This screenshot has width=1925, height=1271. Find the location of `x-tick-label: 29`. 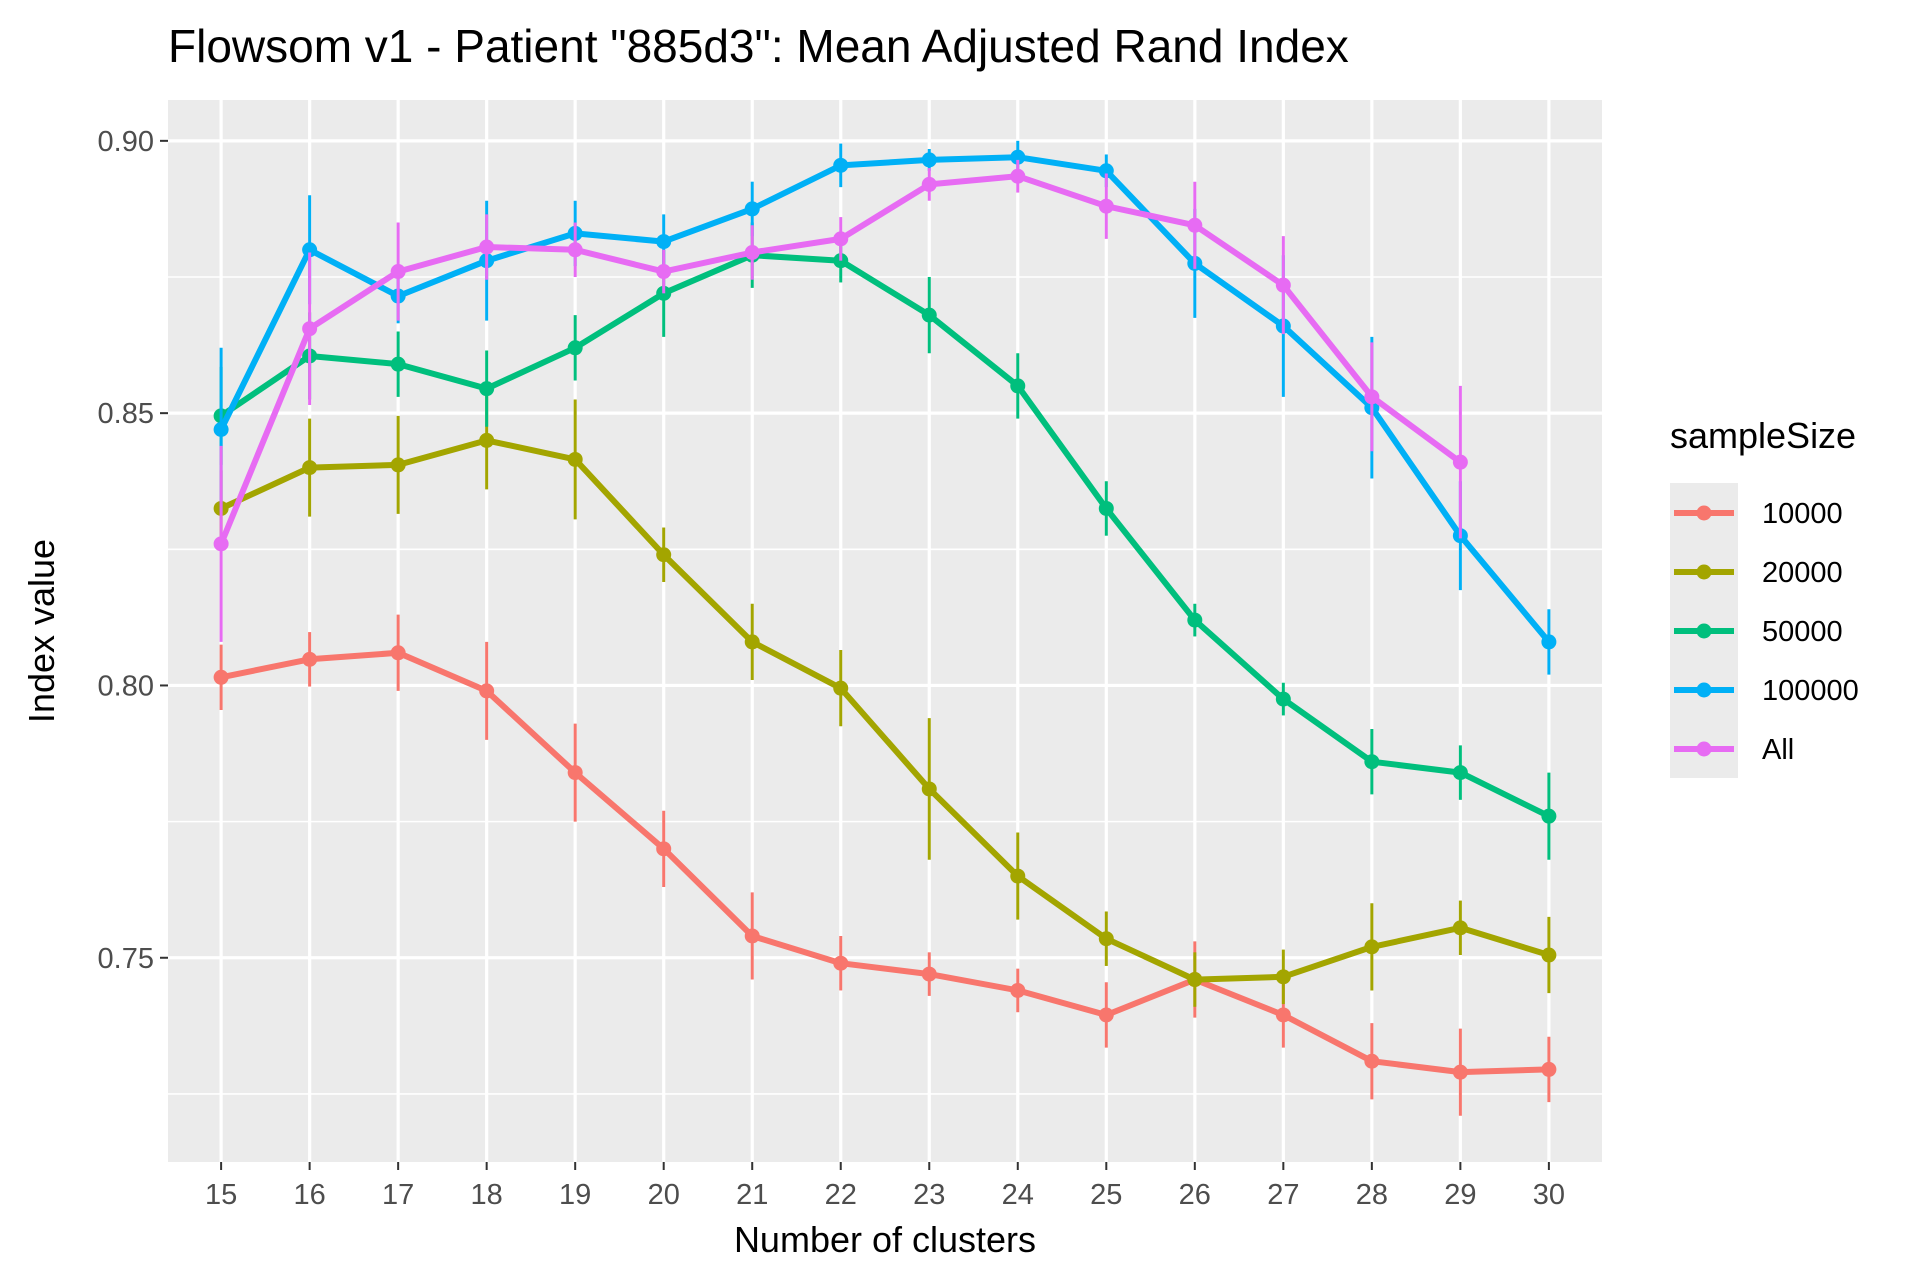

x-tick-label: 29 is located at coordinates (1460, 1195).